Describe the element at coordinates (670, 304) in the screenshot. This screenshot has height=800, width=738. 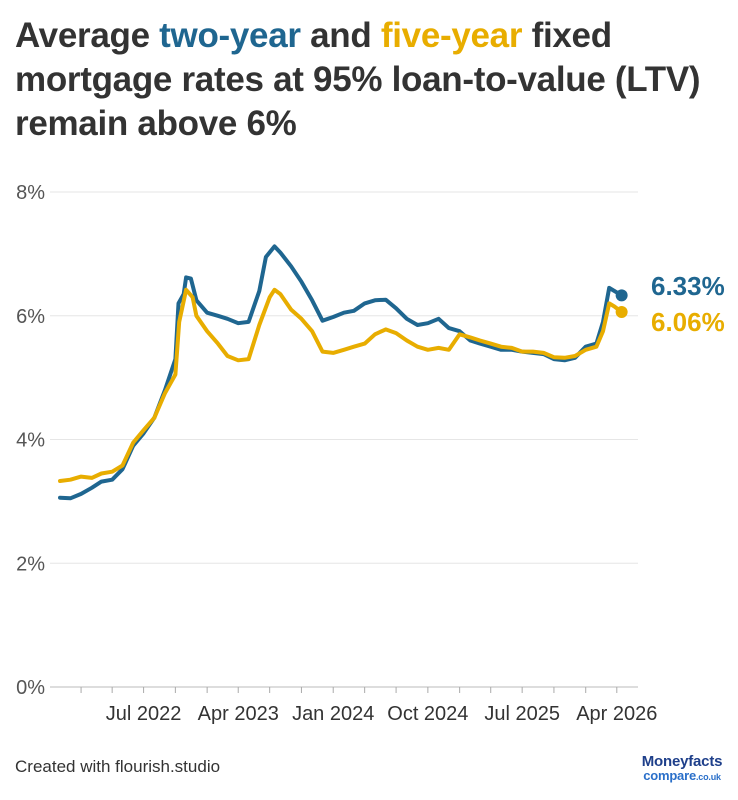
I see `series-end-markers: 6.33% 6.06%` at that location.